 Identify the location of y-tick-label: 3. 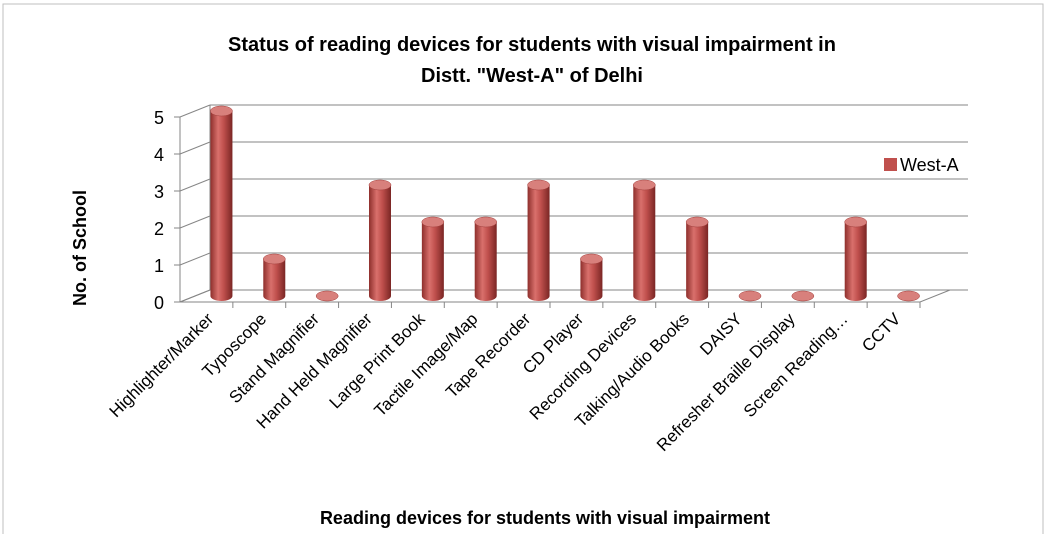
(159, 192).